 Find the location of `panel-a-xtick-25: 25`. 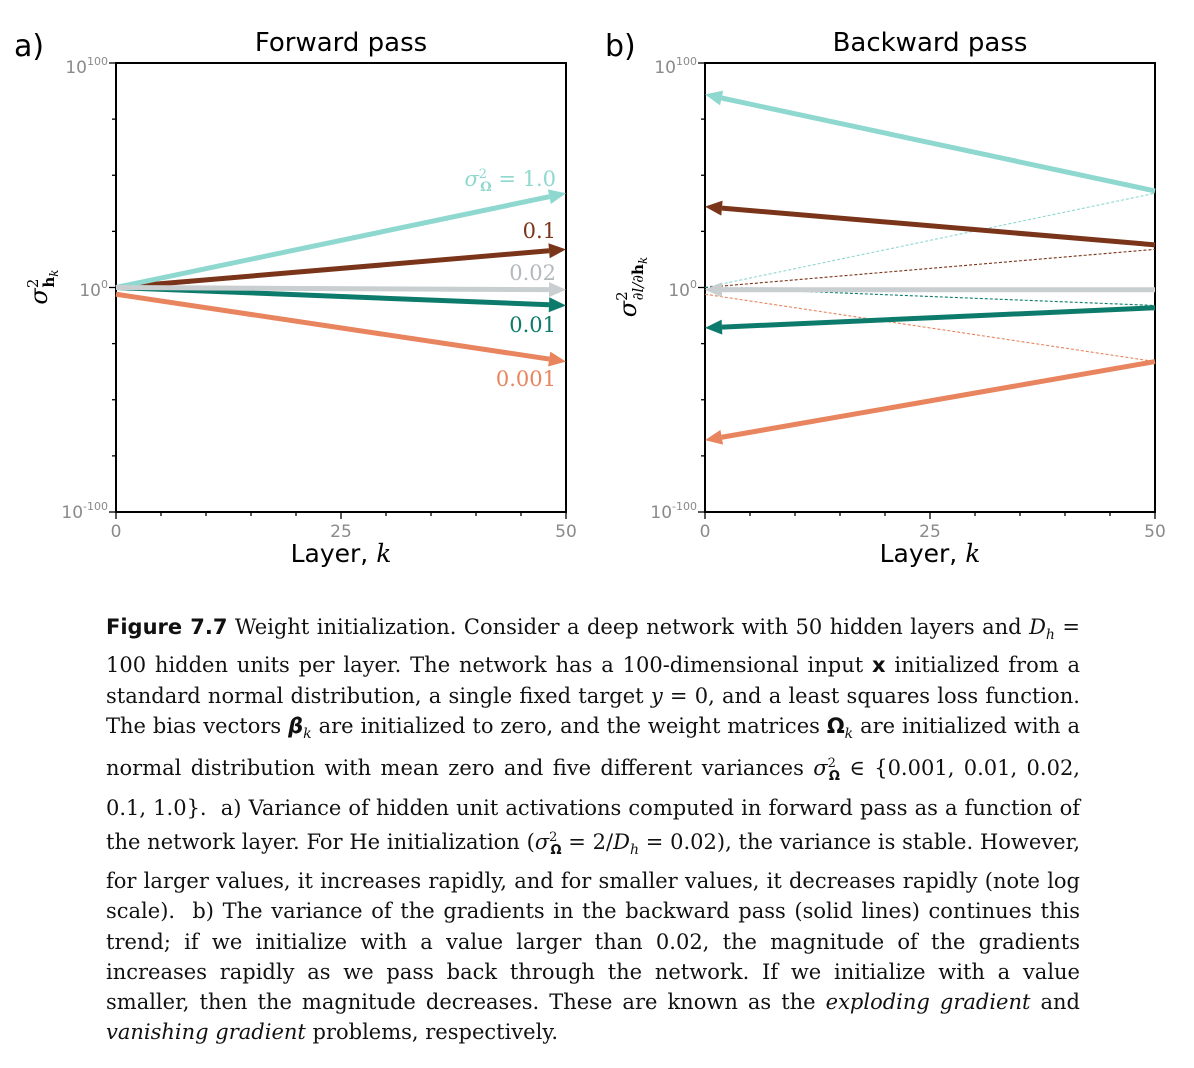

panel-a-xtick-25: 25 is located at coordinates (341, 532).